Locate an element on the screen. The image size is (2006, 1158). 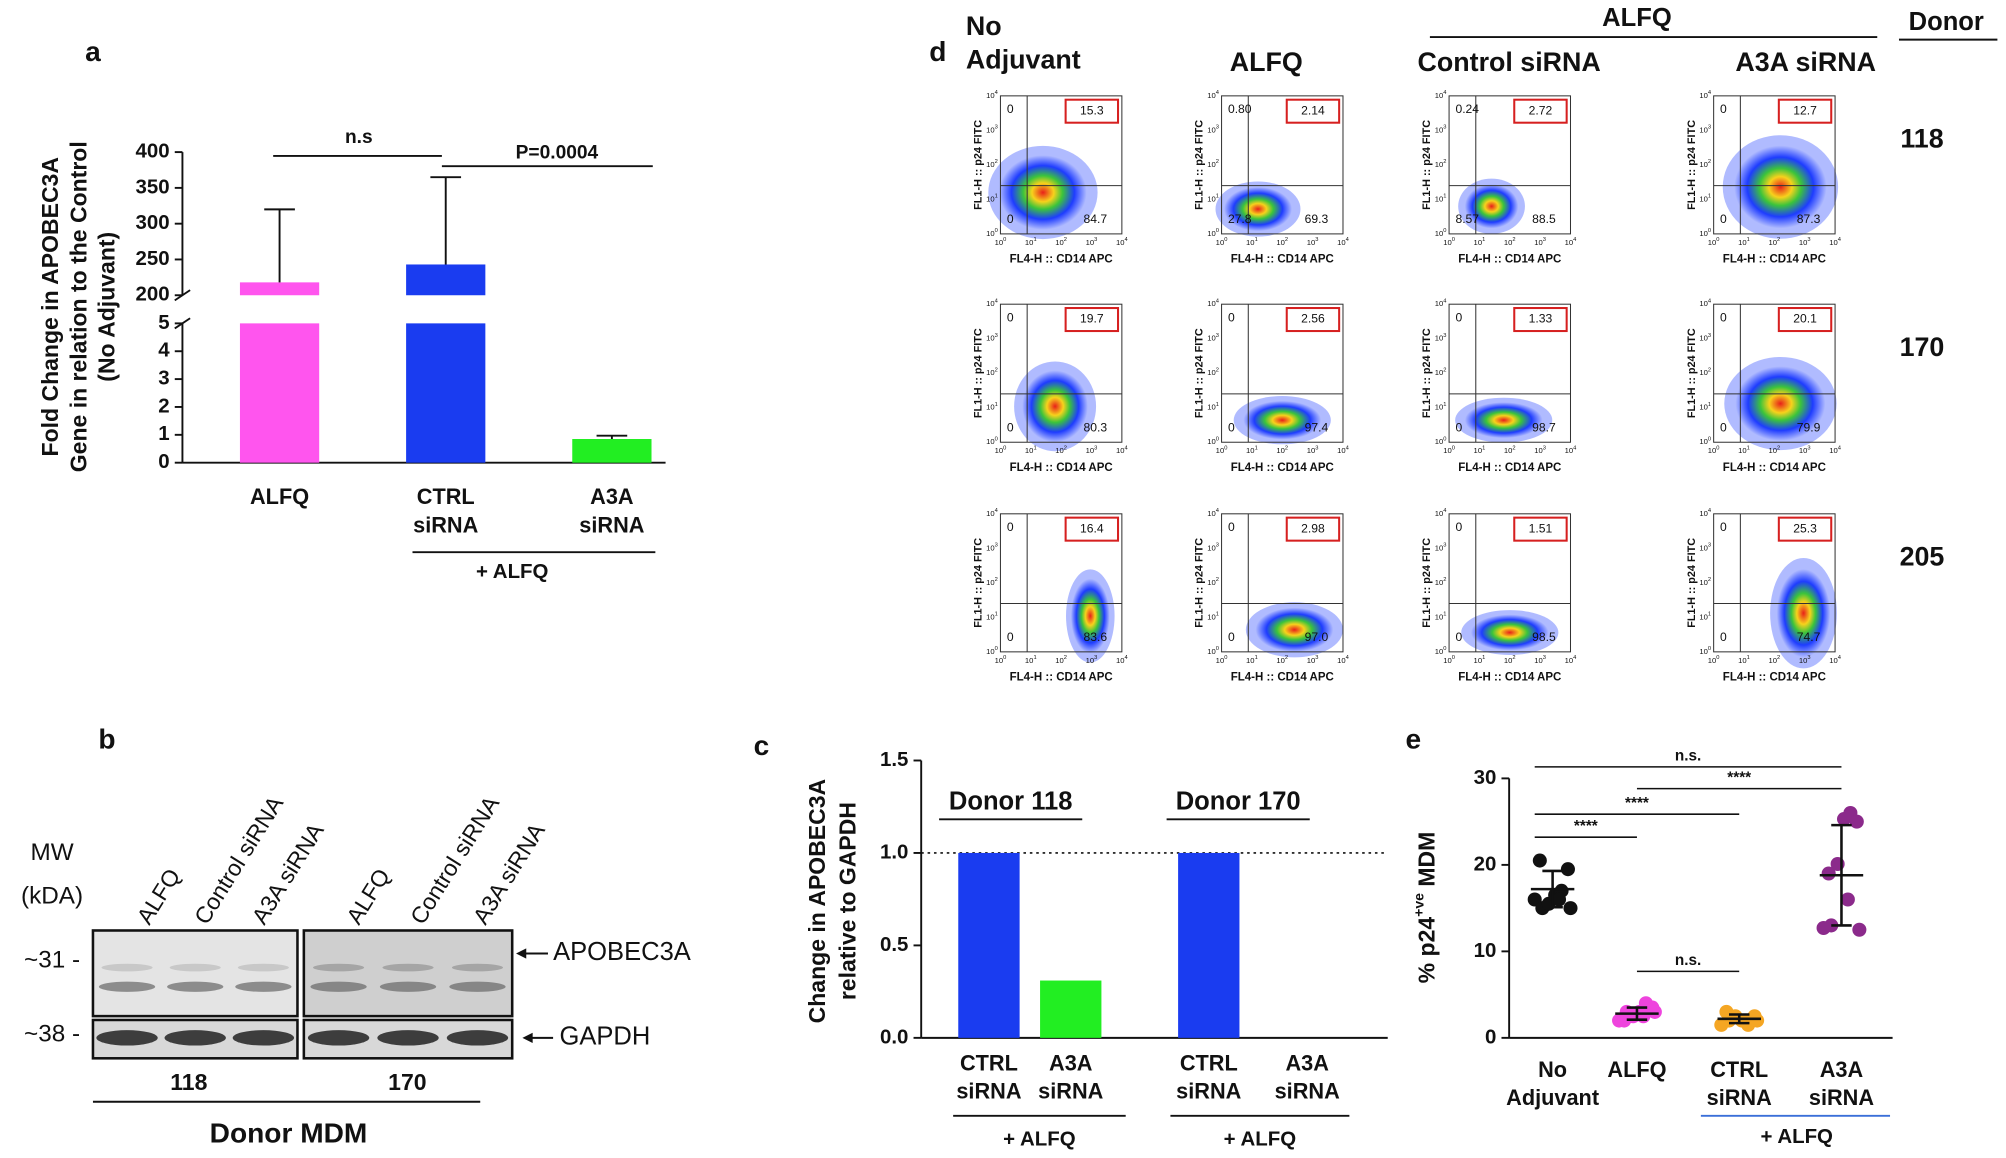
plot-frame is located at coordinates (1061, 583).